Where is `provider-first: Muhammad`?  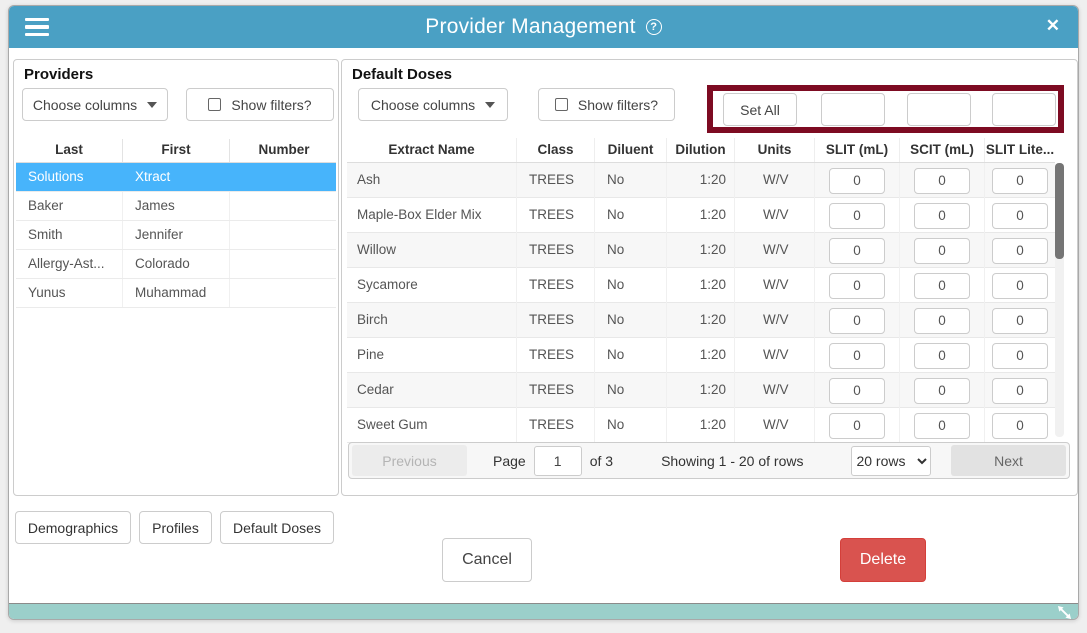
provider-first: Muhammad is located at coordinates (176, 293).